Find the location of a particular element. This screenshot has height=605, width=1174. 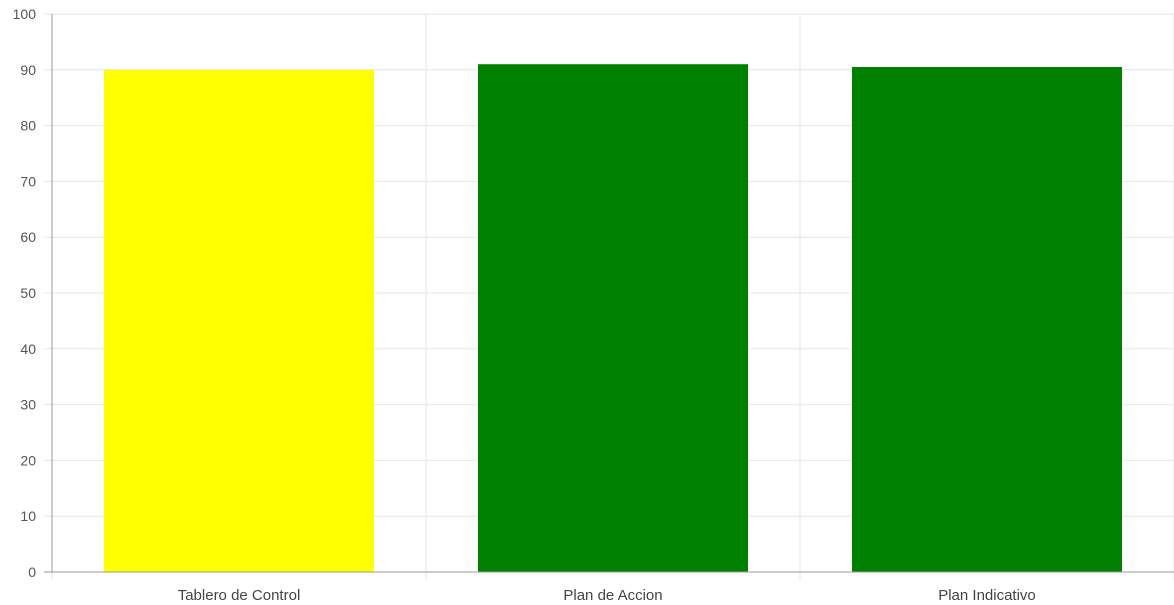

y-tick-label: 40 is located at coordinates (28, 349).